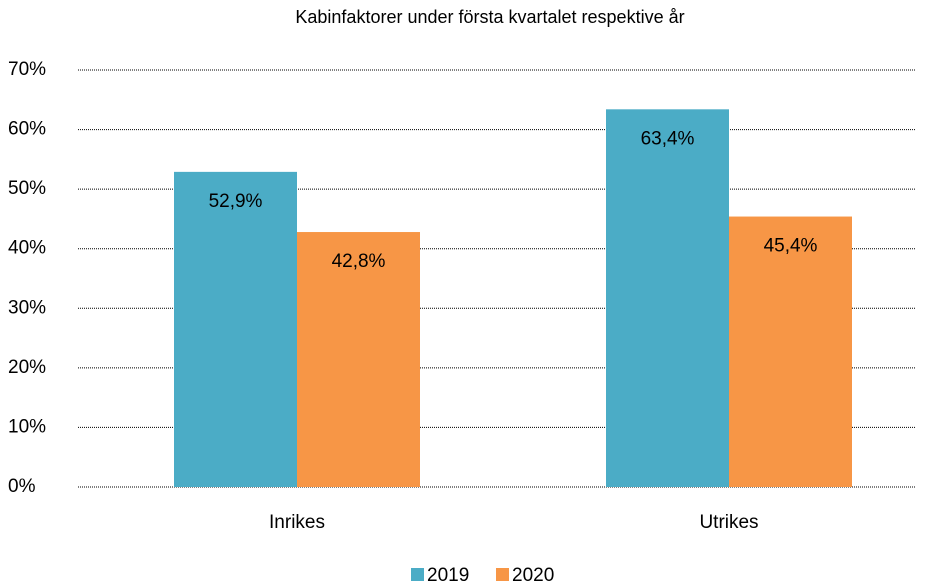 This screenshot has width=934, height=585. I want to click on y-tick-label: 20%, so click(27, 367).